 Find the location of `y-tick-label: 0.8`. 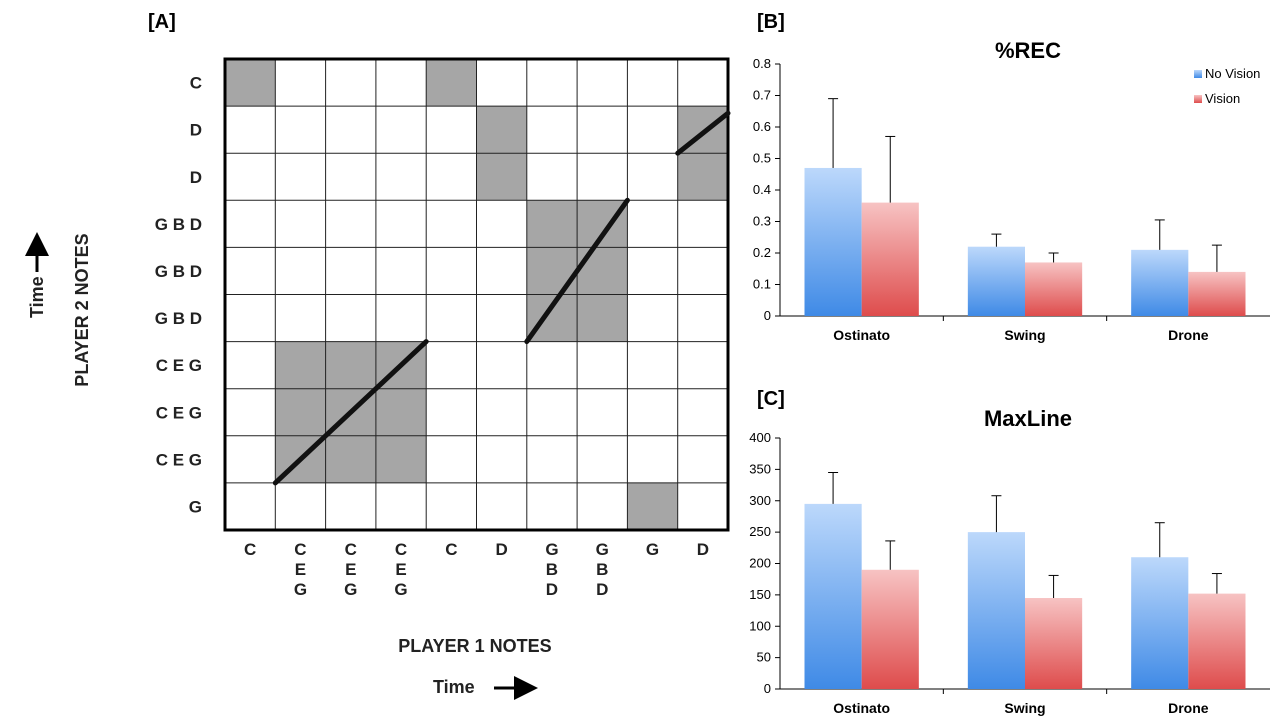

y-tick-label: 0.8 is located at coordinates (762, 63).